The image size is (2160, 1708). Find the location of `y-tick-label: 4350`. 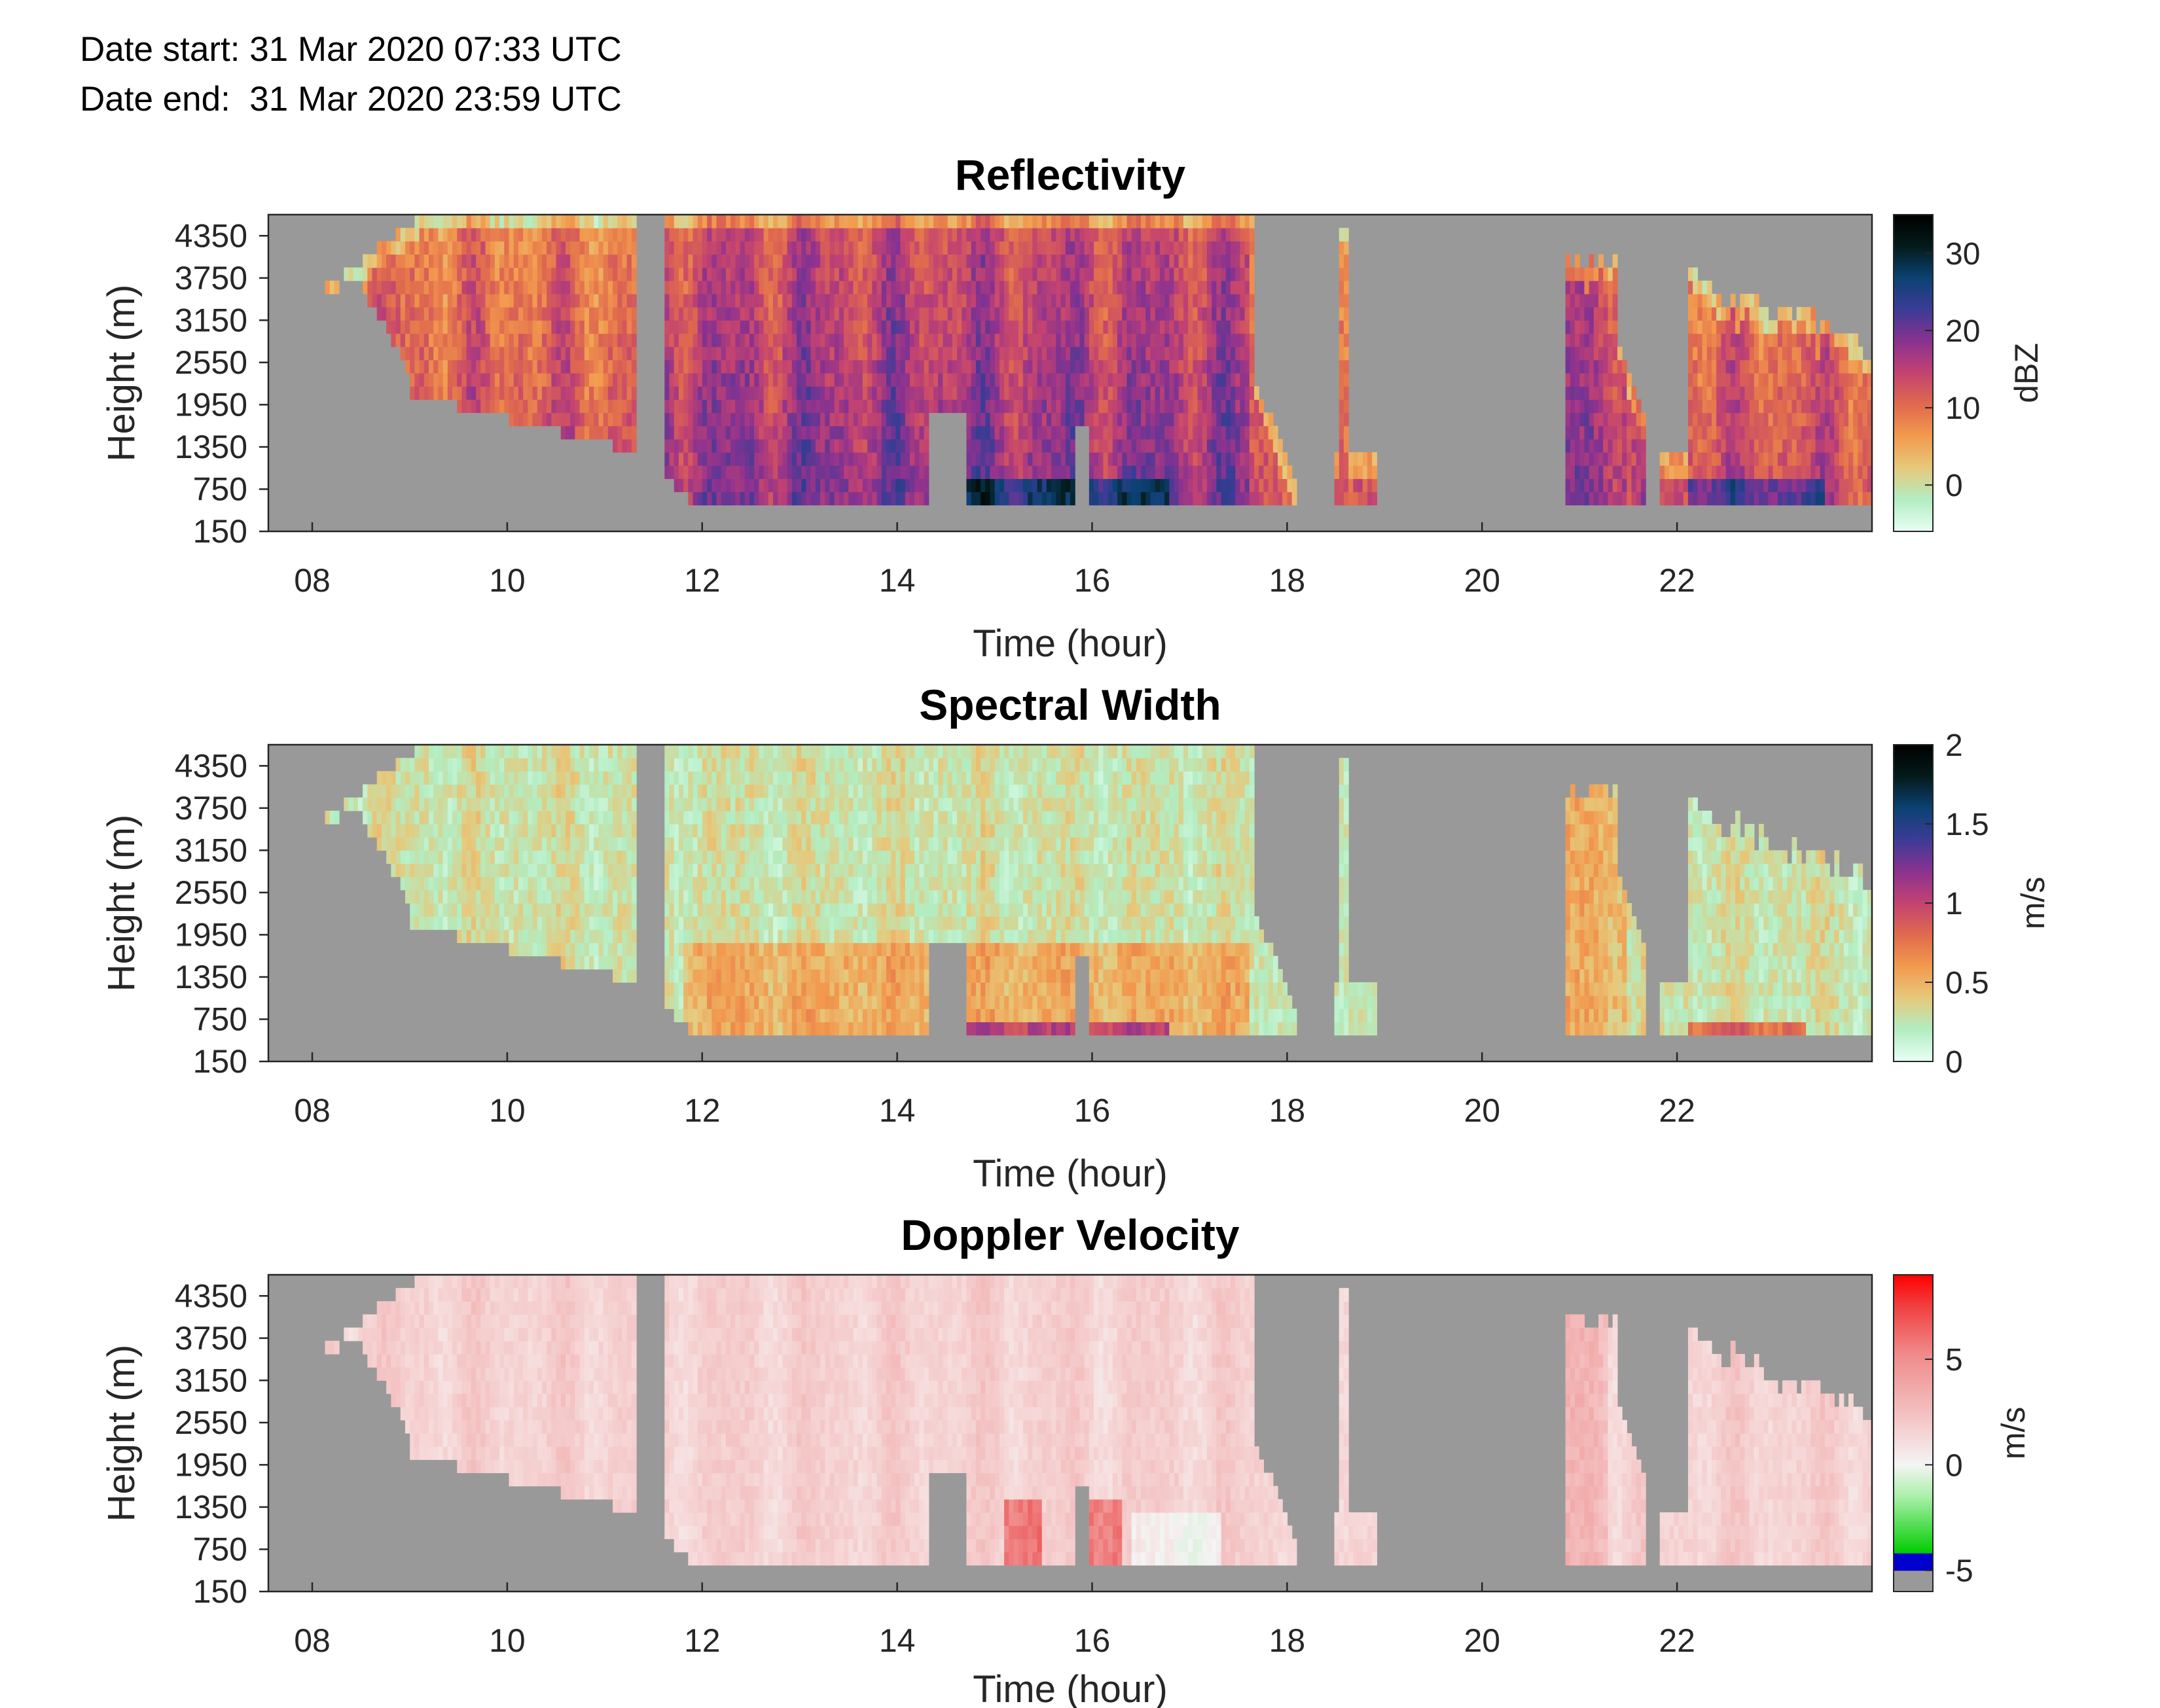

y-tick-label: 4350 is located at coordinates (211, 236).